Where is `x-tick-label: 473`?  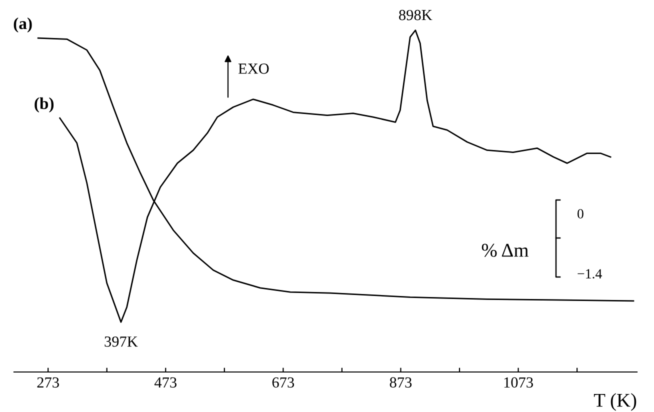 x-tick-label: 473 is located at coordinates (165, 382).